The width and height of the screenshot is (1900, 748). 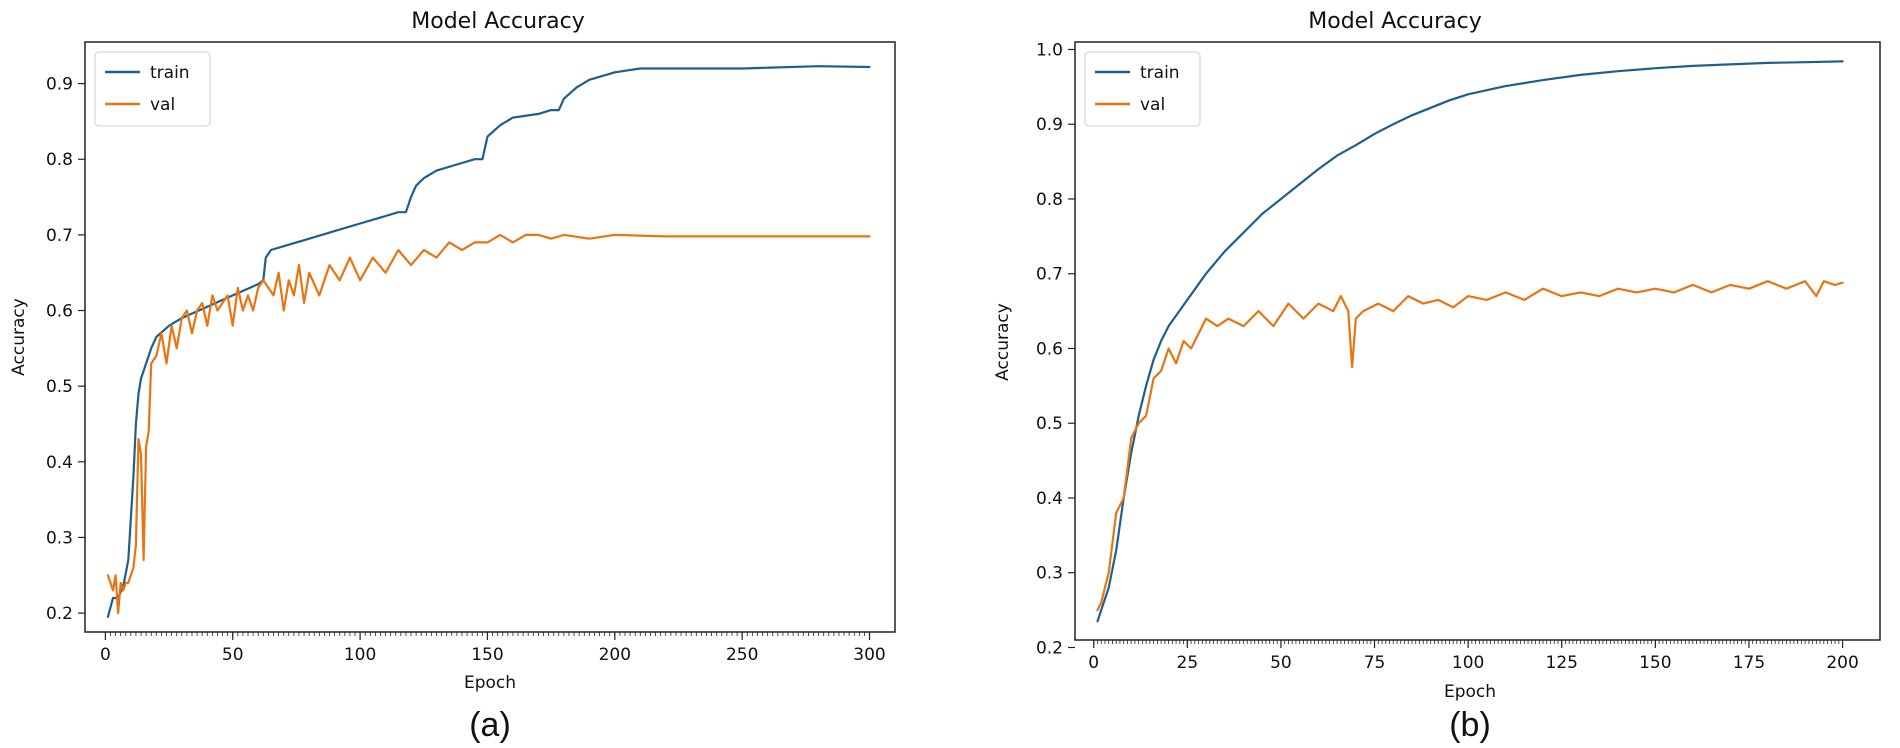 What do you see at coordinates (487, 655) in the screenshot?
I see `panel-a-x-tick-label: 150` at bounding box center [487, 655].